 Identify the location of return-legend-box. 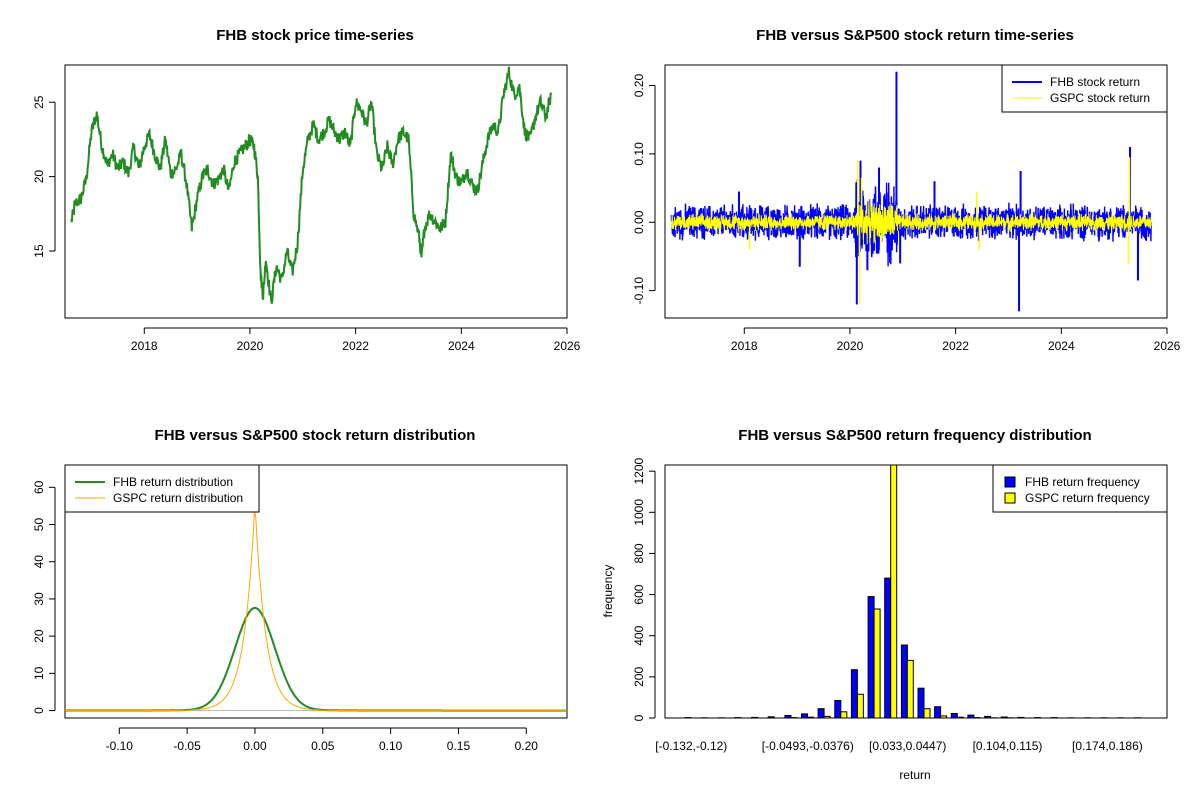
(1084, 88).